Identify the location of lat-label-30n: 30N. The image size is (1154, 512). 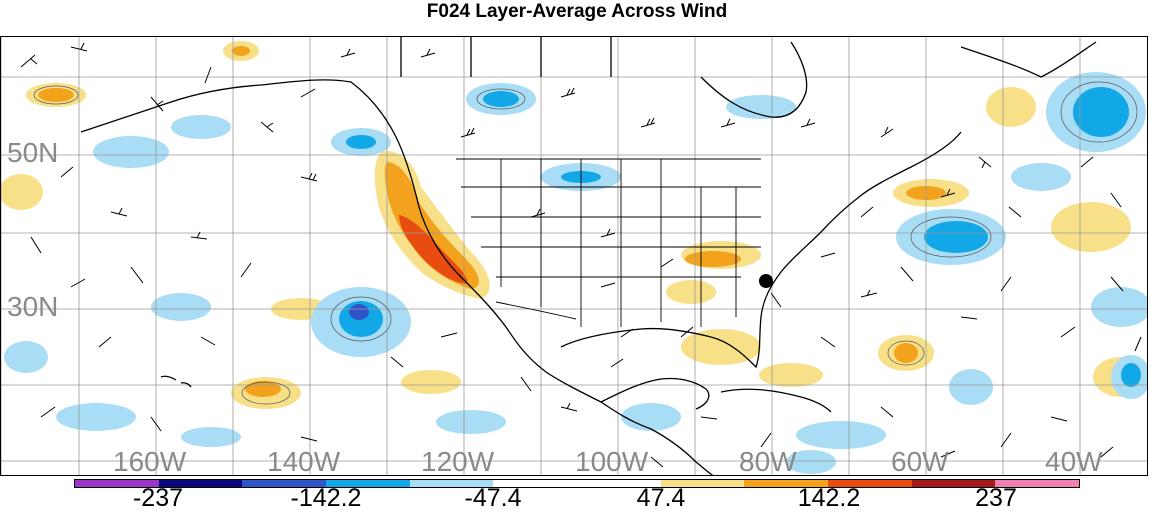
(33, 306).